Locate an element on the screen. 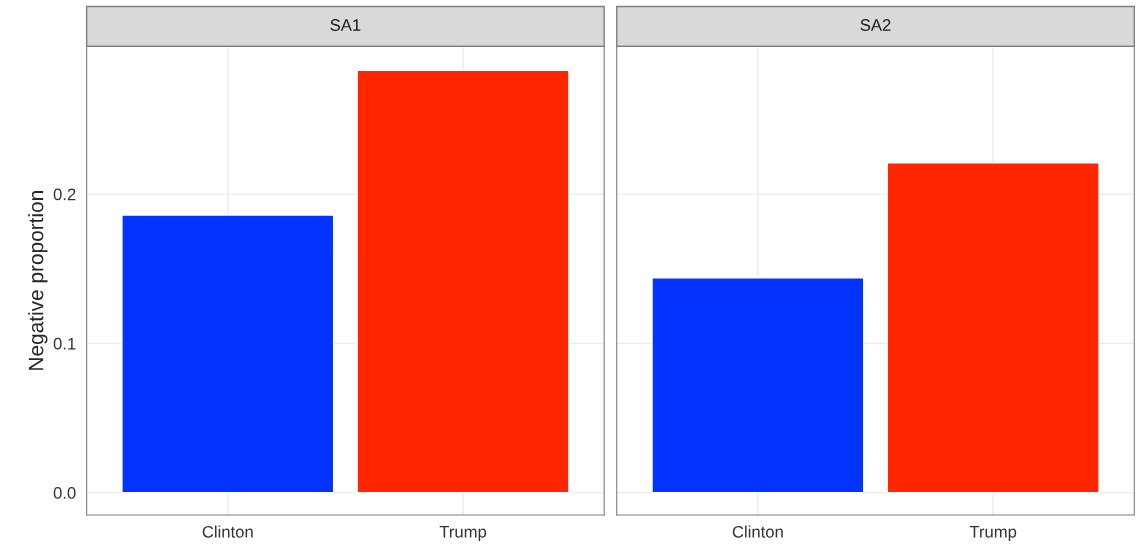 The height and width of the screenshot is (545, 1140). y-axis-title: Negative proportion is located at coordinates (38, 280).